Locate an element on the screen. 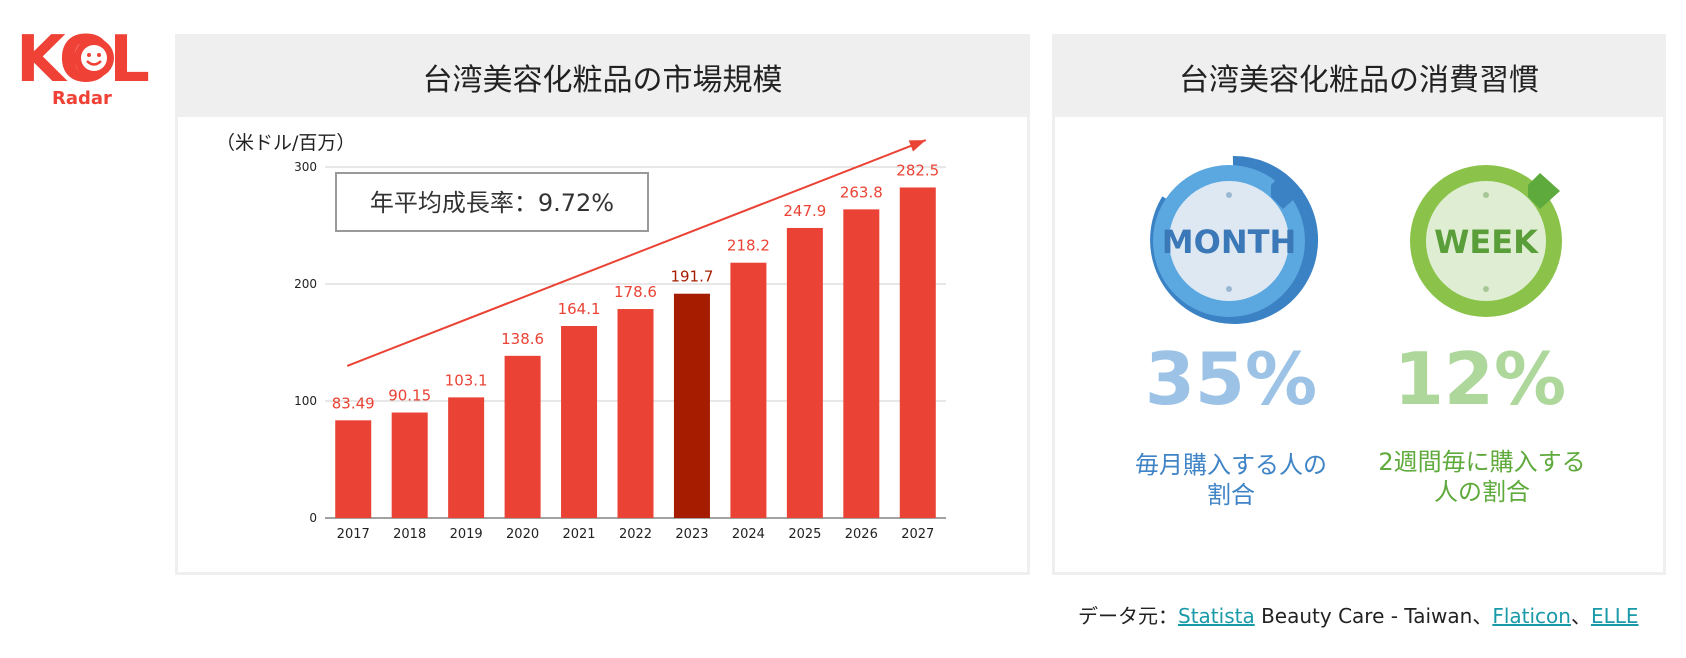 The width and height of the screenshot is (1686, 658). kol-radar-logo: KOL Radar is located at coordinates (83, 70).